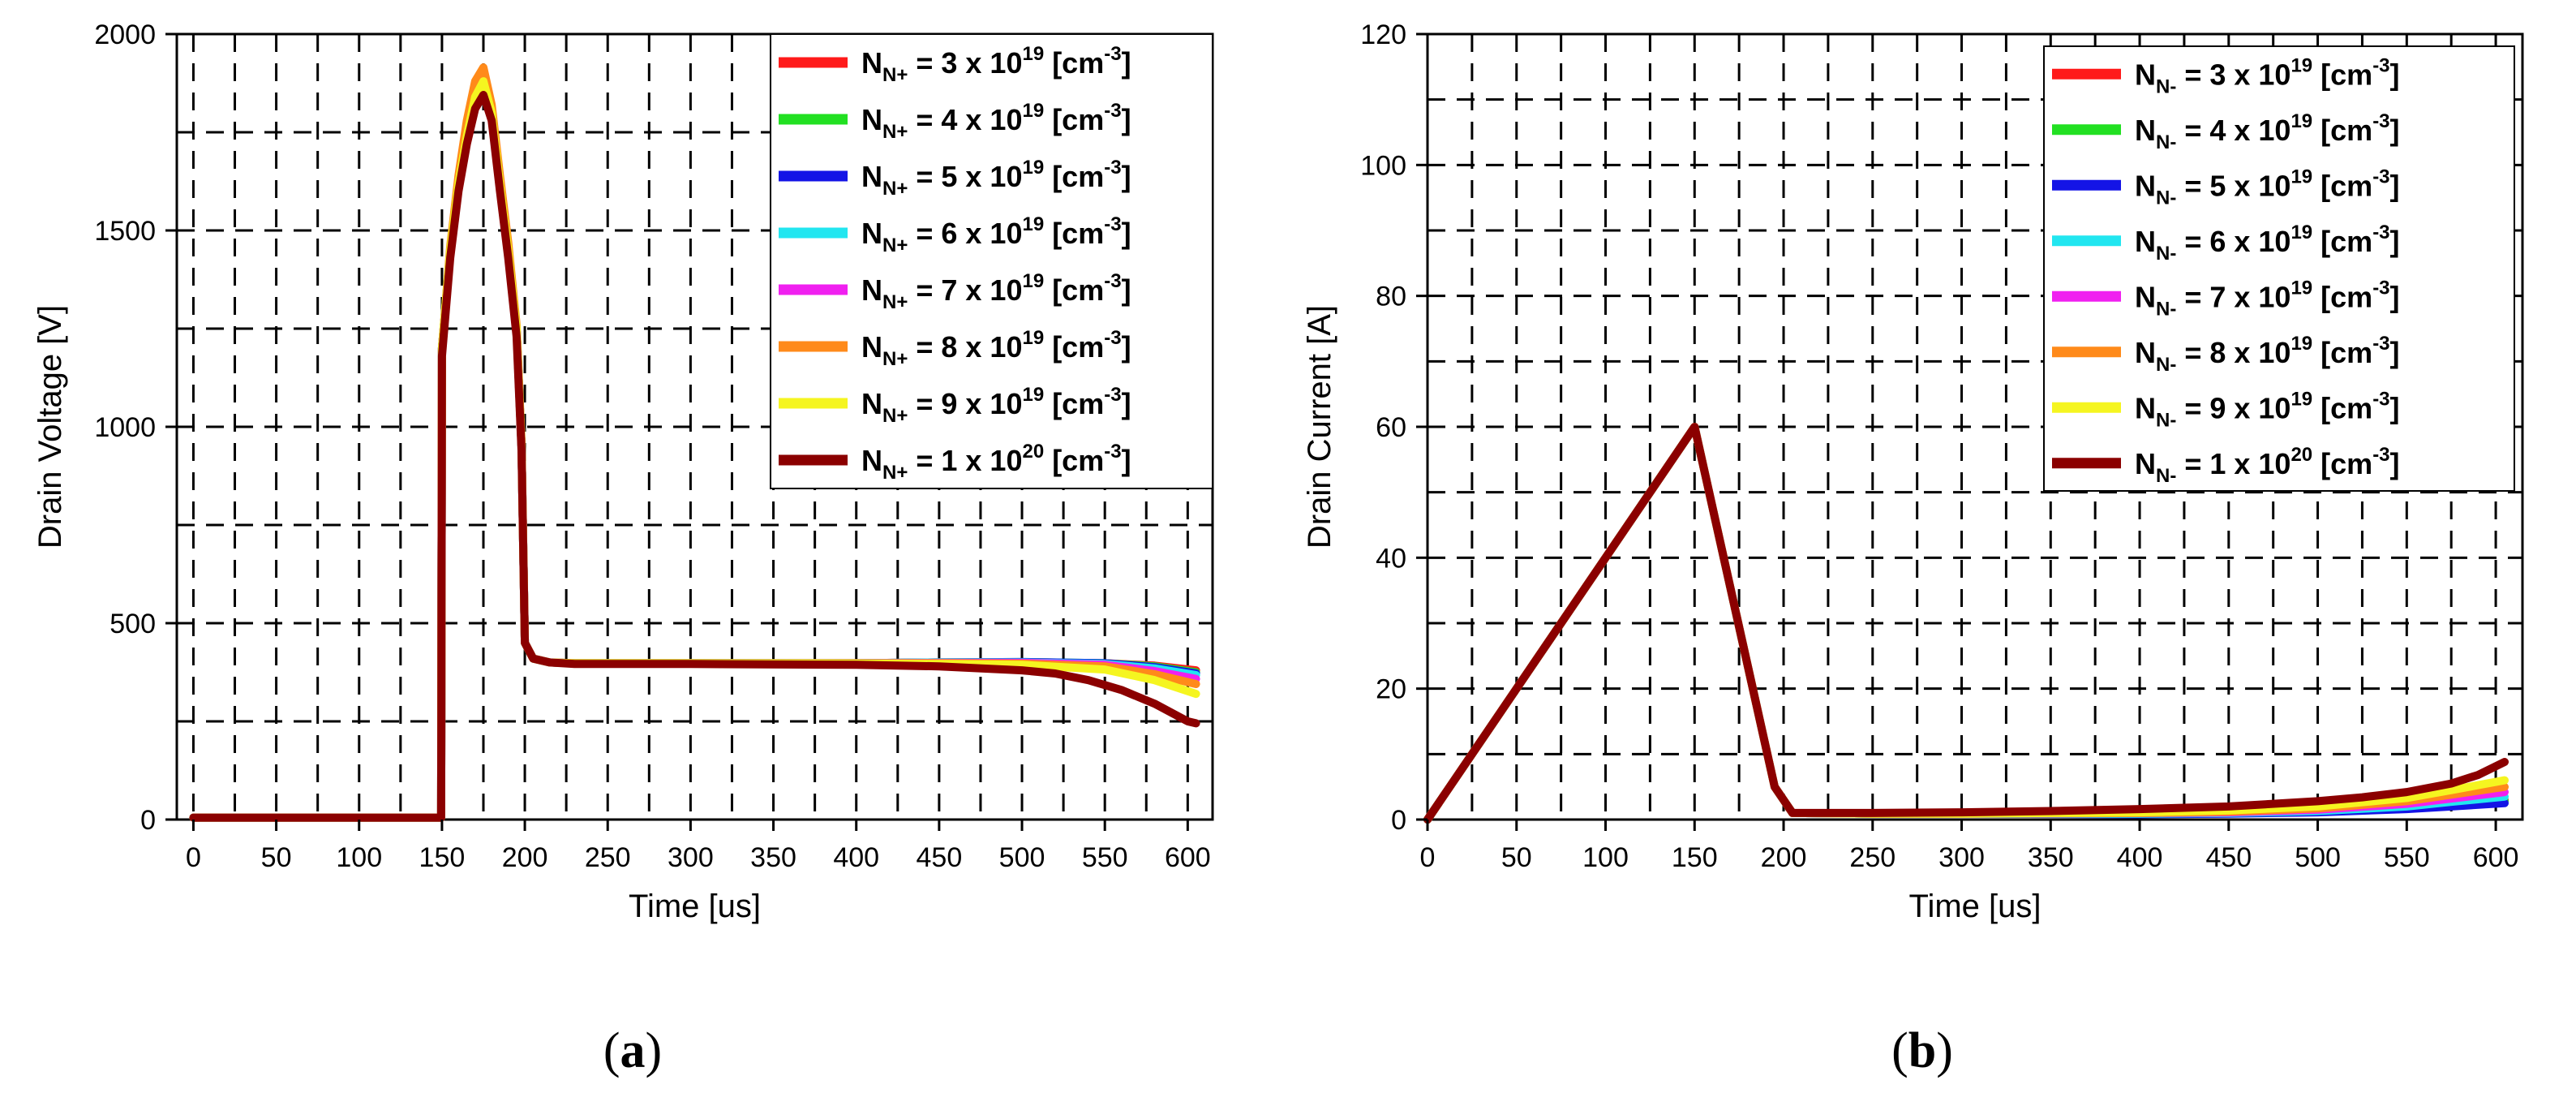  Describe the element at coordinates (193, 857) in the screenshot. I see `x-tick-label-a-0: 0` at that location.